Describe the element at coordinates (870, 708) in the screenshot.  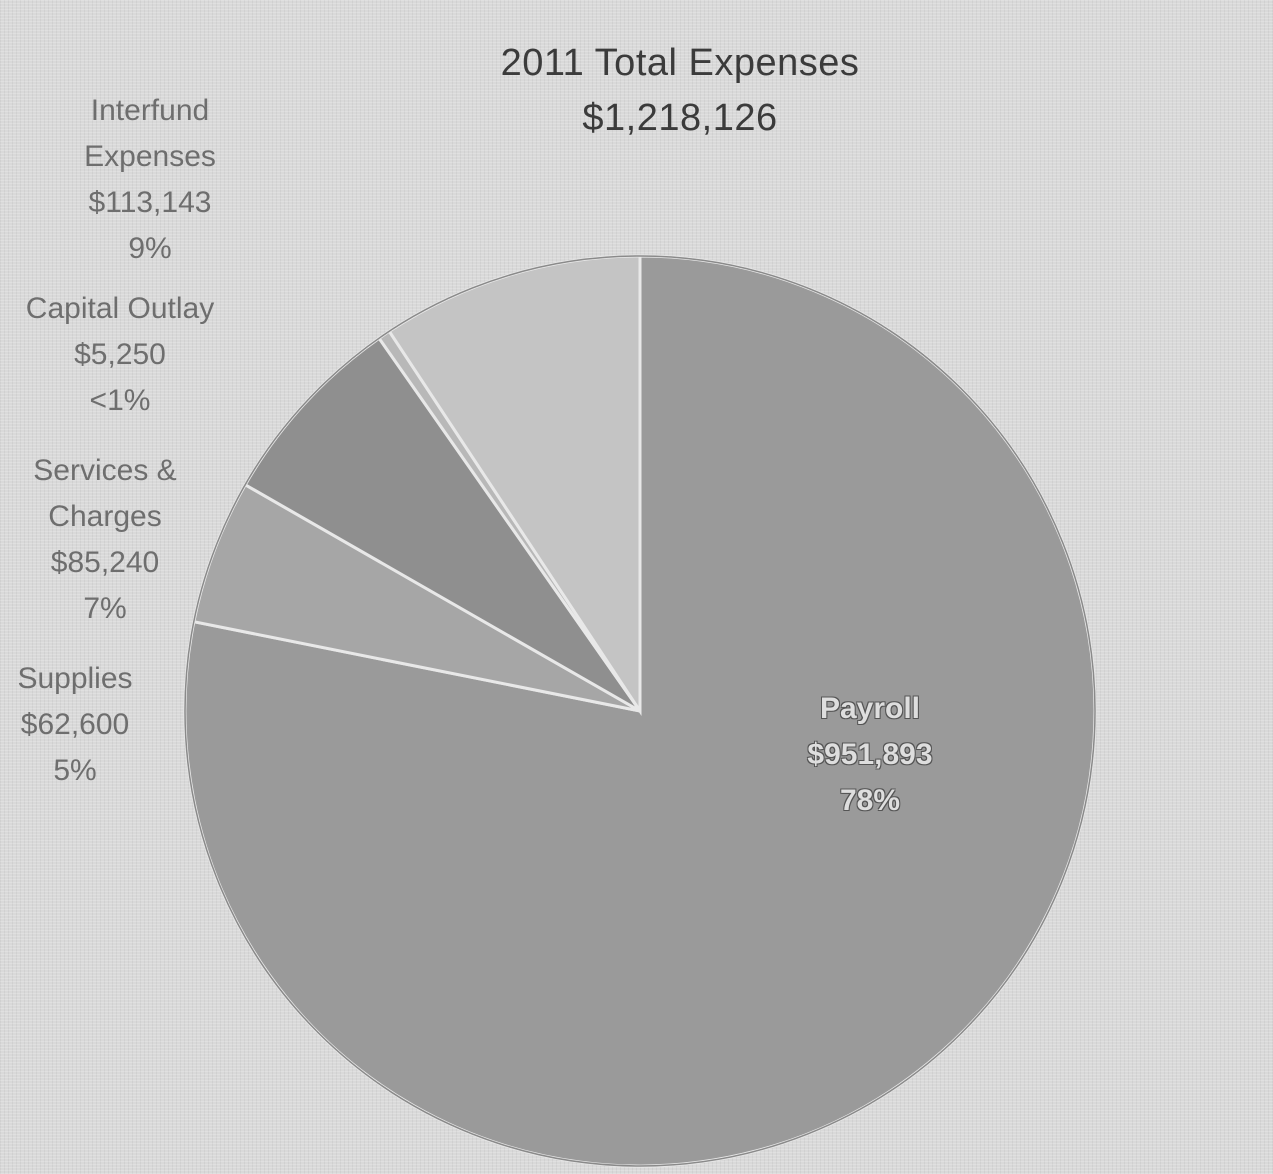
I see `label-line: Payroll` at that location.